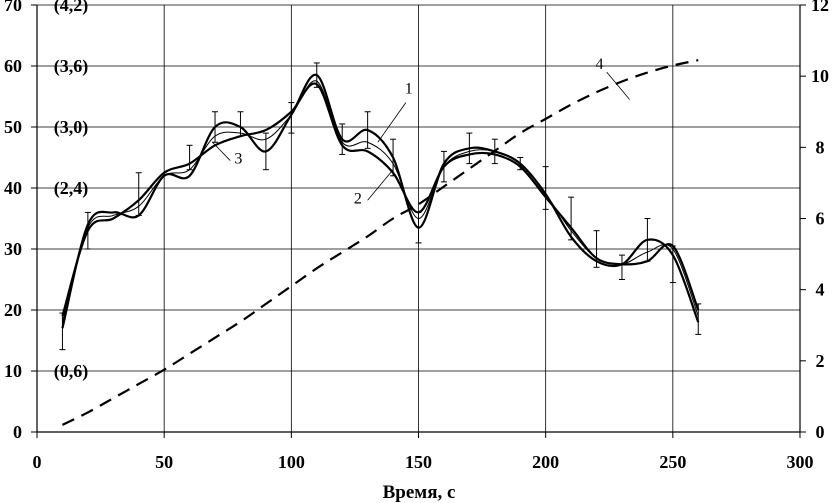 The image size is (837, 503). I want to click on y-right-tick-label: 8, so click(820, 147).